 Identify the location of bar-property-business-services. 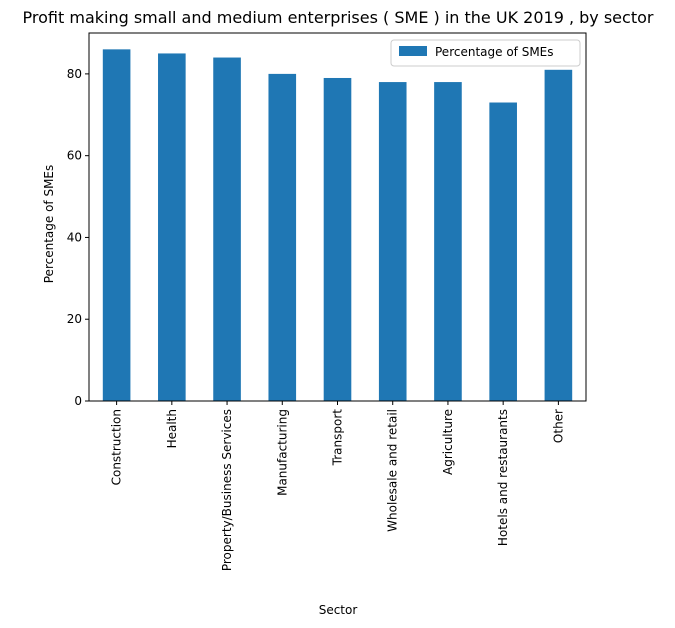
(227, 229).